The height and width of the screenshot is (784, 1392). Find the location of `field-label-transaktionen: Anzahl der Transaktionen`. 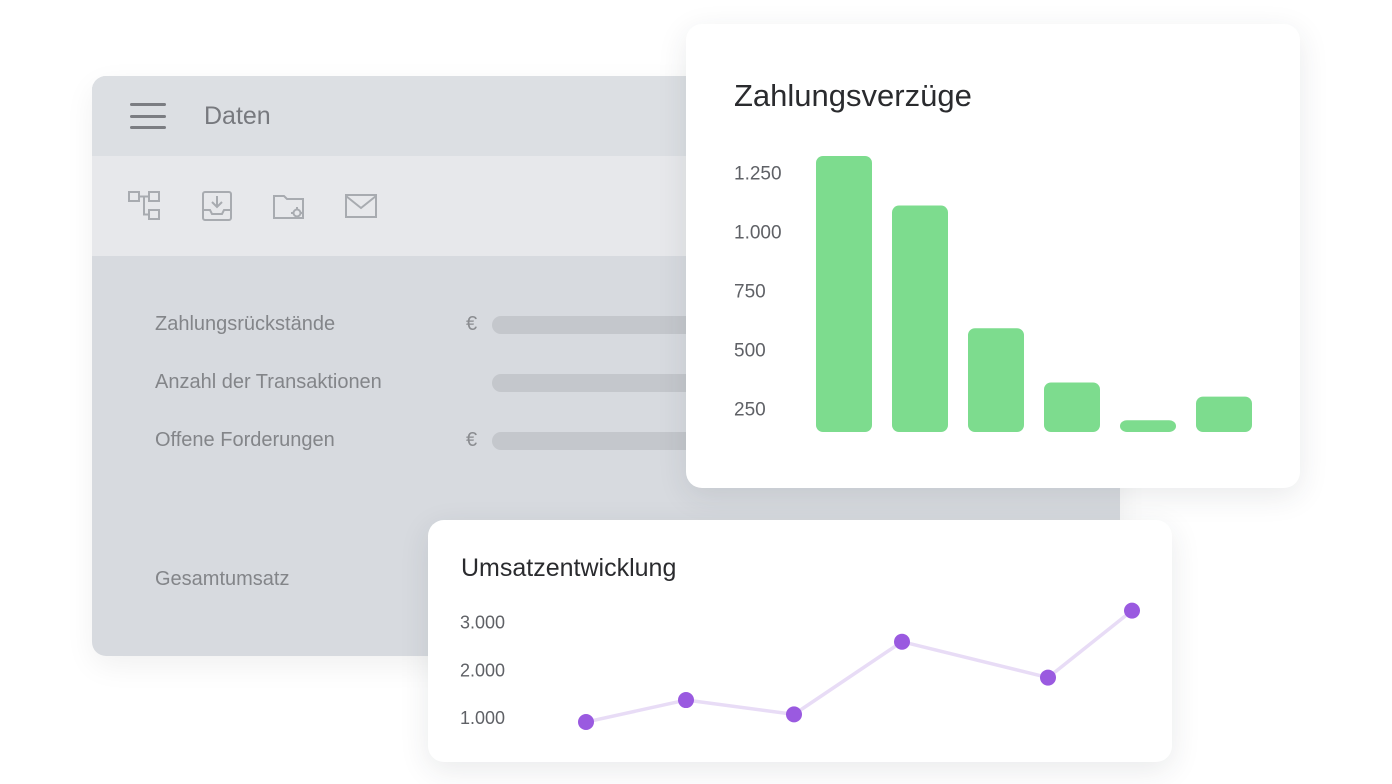

field-label-transaktionen: Anzahl der Transaktionen is located at coordinates (268, 382).